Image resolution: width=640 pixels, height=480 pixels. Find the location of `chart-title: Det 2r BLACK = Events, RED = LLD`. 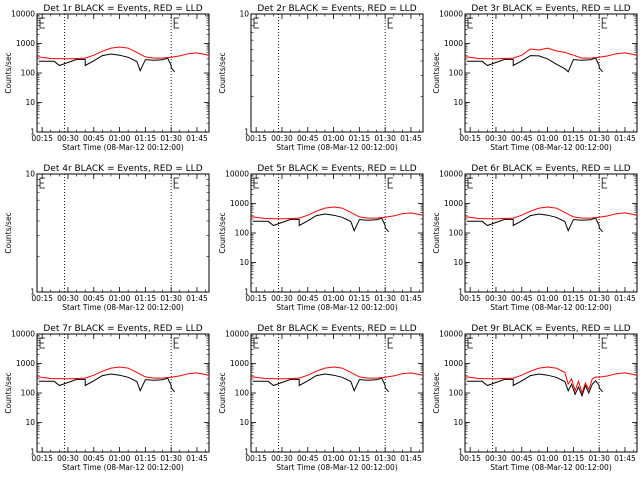

chart-title: Det 2r BLACK = Events, RED = LLD is located at coordinates (336, 9).